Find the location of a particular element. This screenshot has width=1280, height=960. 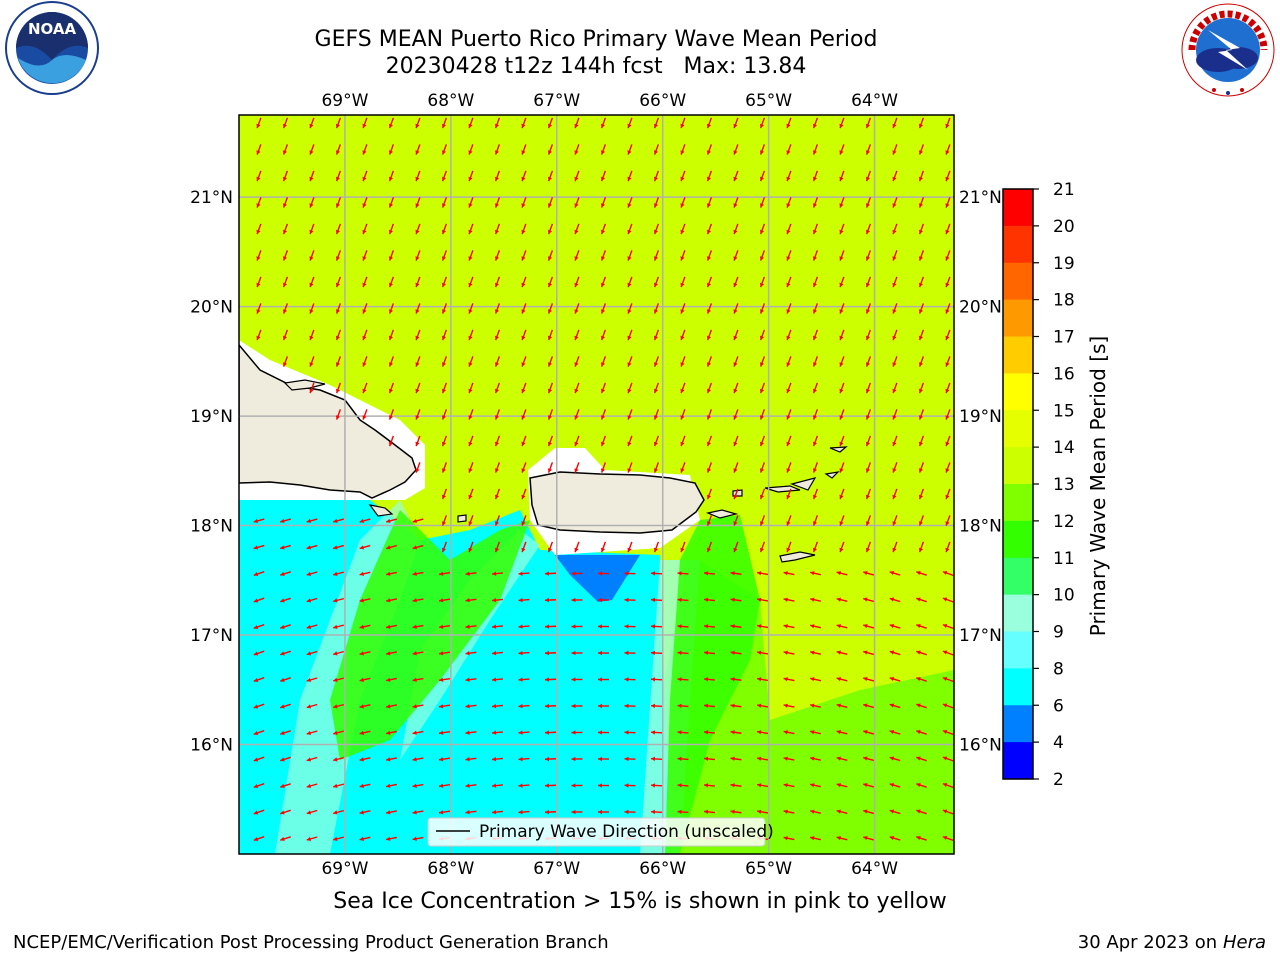

lat-label-left: 20°N is located at coordinates (211, 308).